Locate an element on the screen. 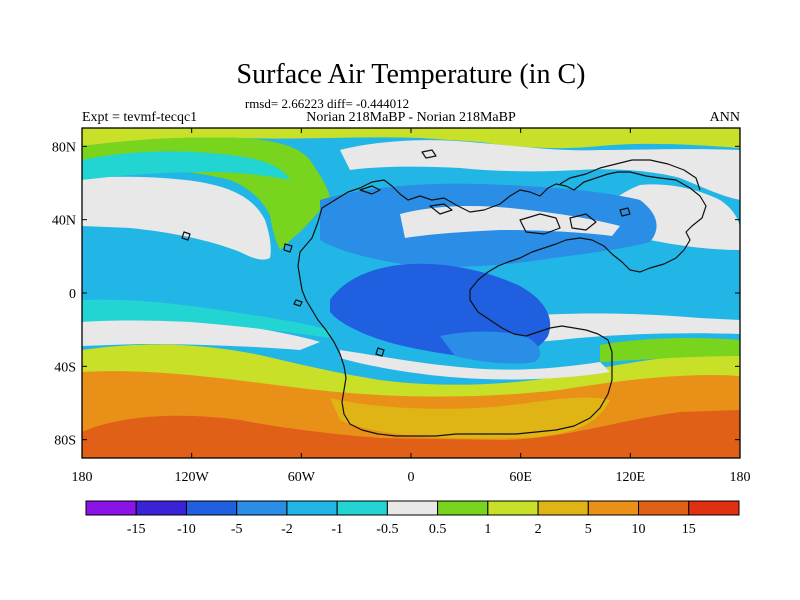 The image size is (800, 600). colorbar-label: 15 is located at coordinates (689, 529).